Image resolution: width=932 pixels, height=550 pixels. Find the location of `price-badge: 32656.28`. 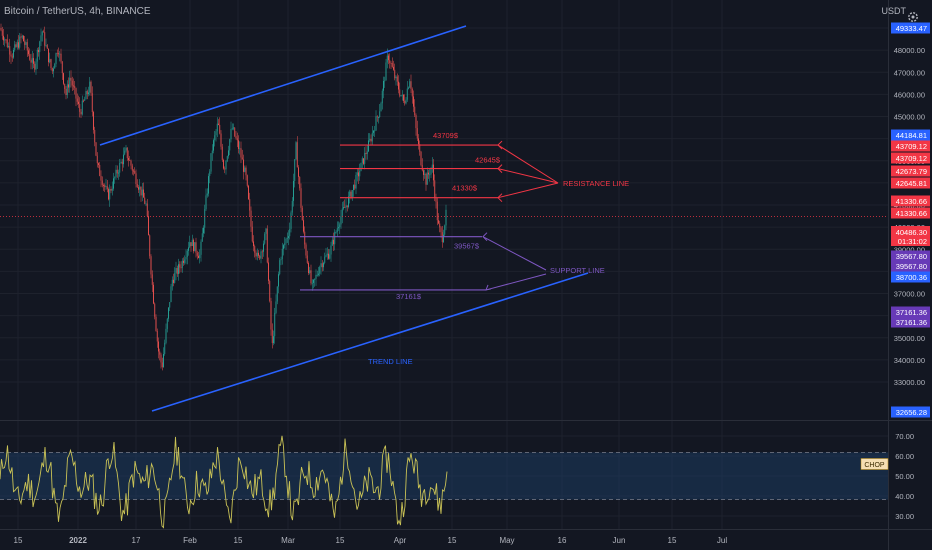

price-badge: 32656.28 is located at coordinates (910, 412).